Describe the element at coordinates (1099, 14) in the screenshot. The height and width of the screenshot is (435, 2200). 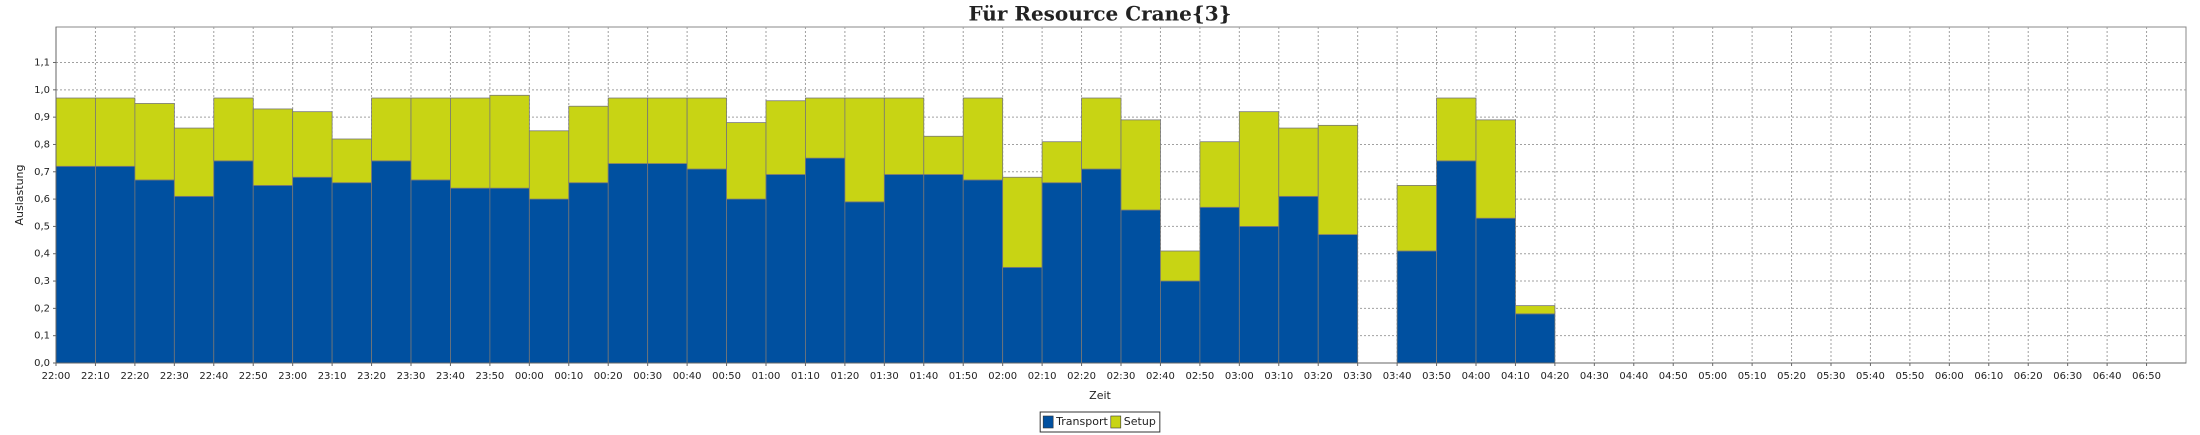
I see `chart-title: Für Resource Crane{3}` at that location.